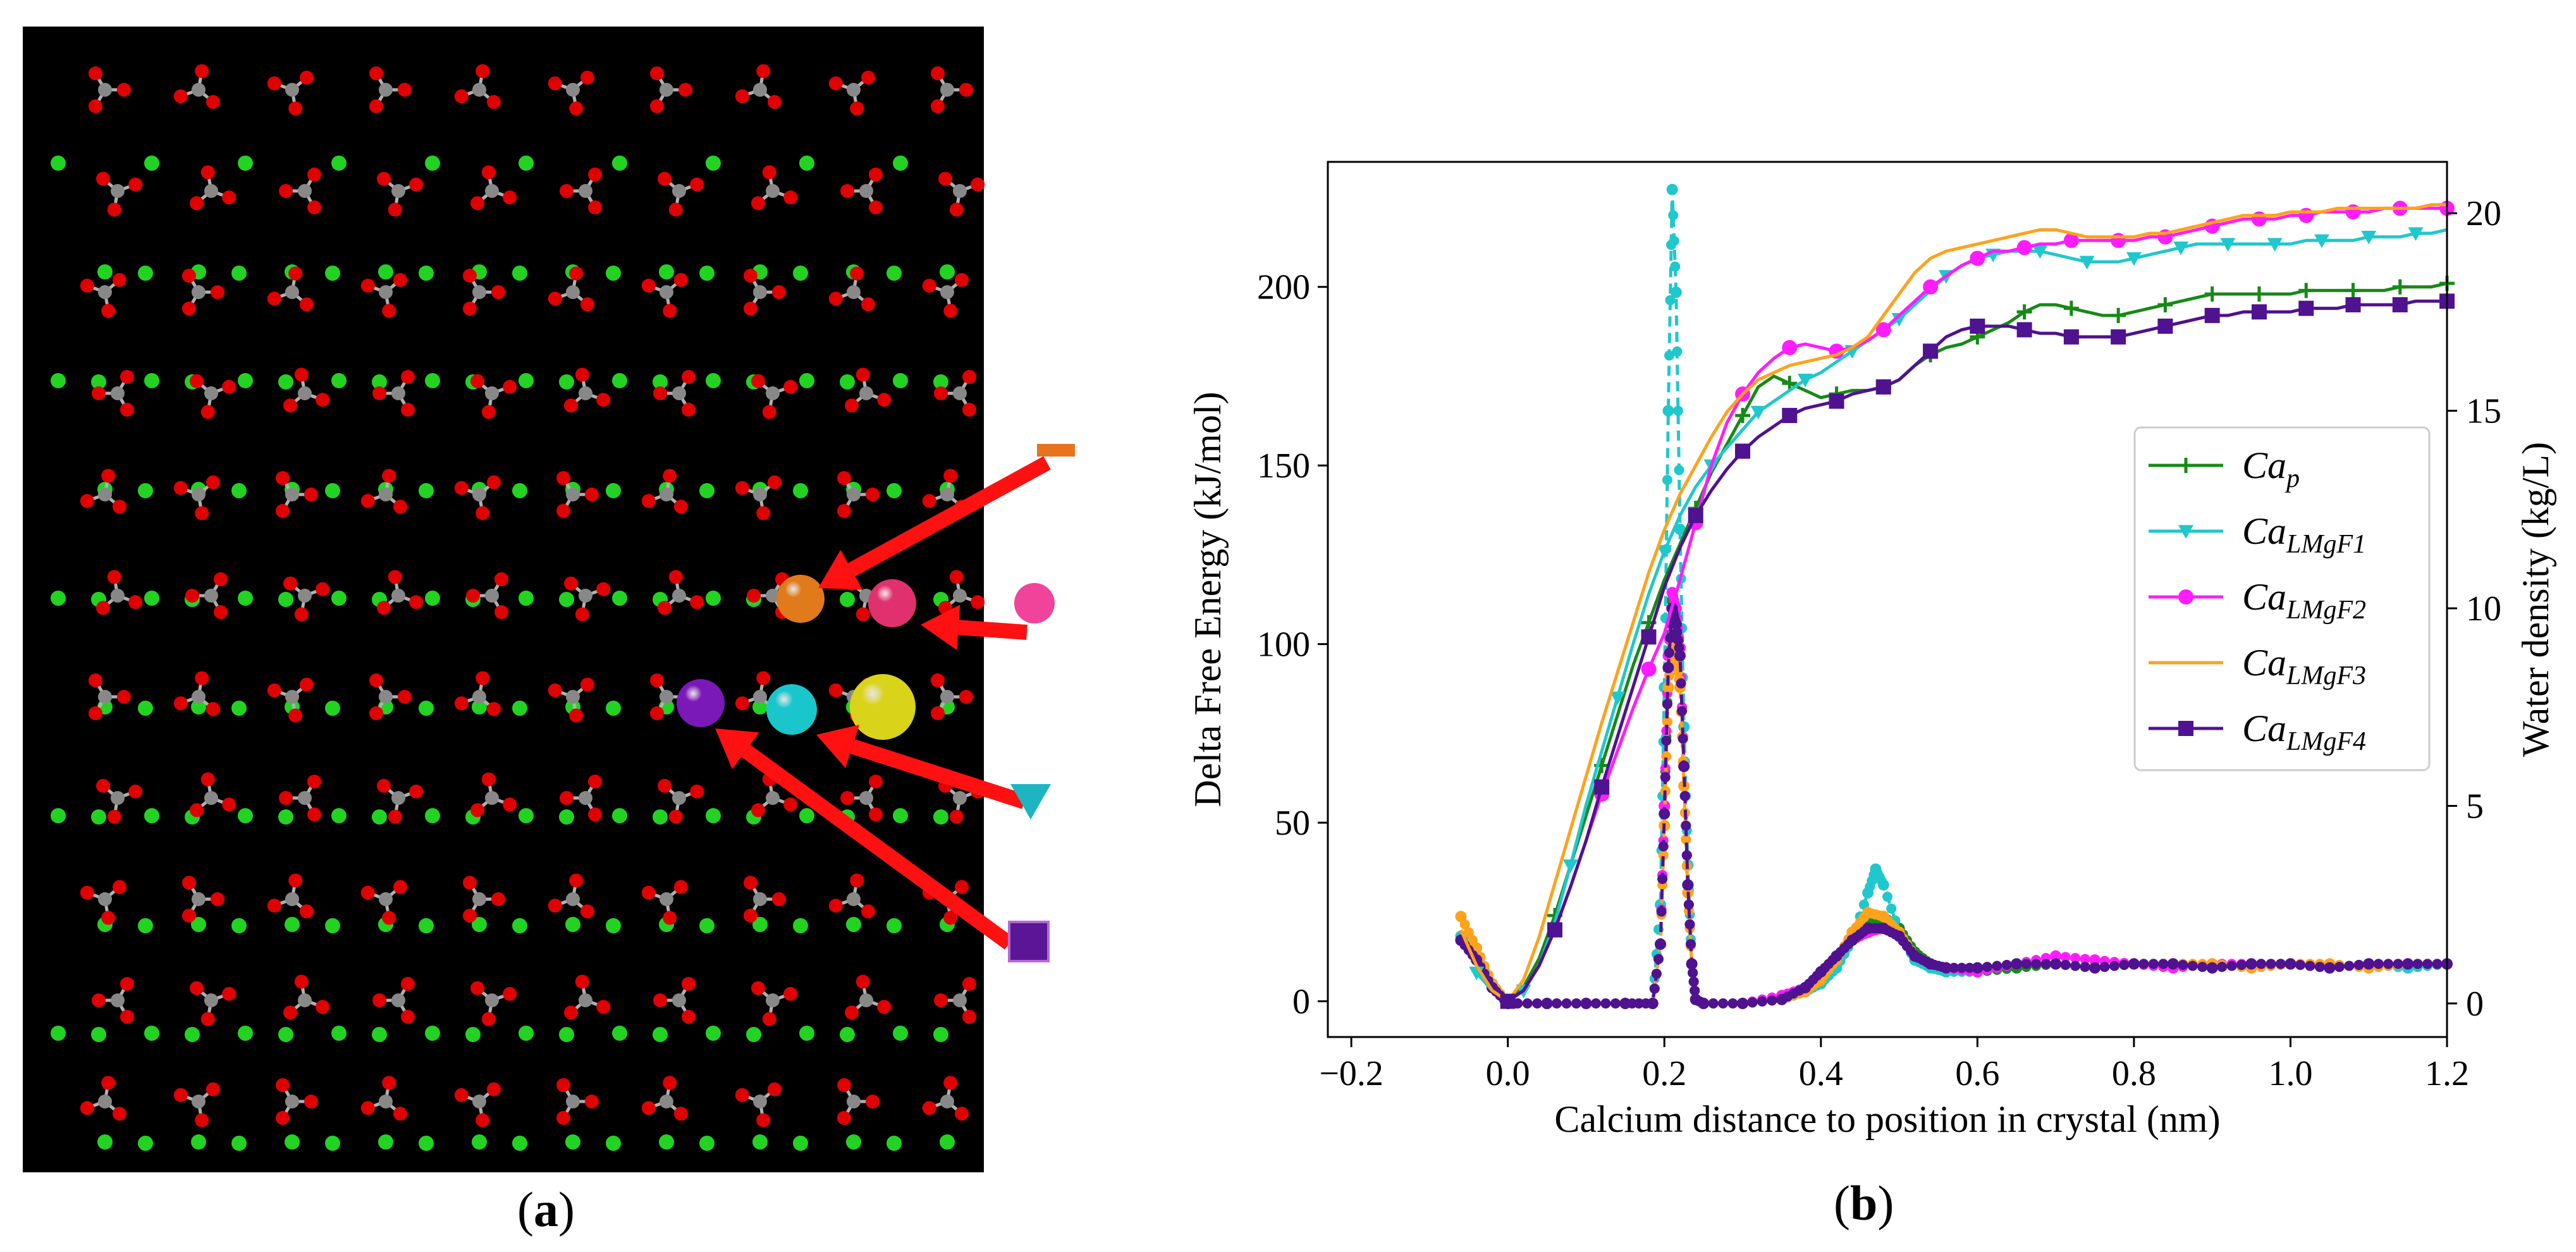 This screenshot has height=1252, width=2576. I want to click on triangle-marker-icon, so click(1030, 801).